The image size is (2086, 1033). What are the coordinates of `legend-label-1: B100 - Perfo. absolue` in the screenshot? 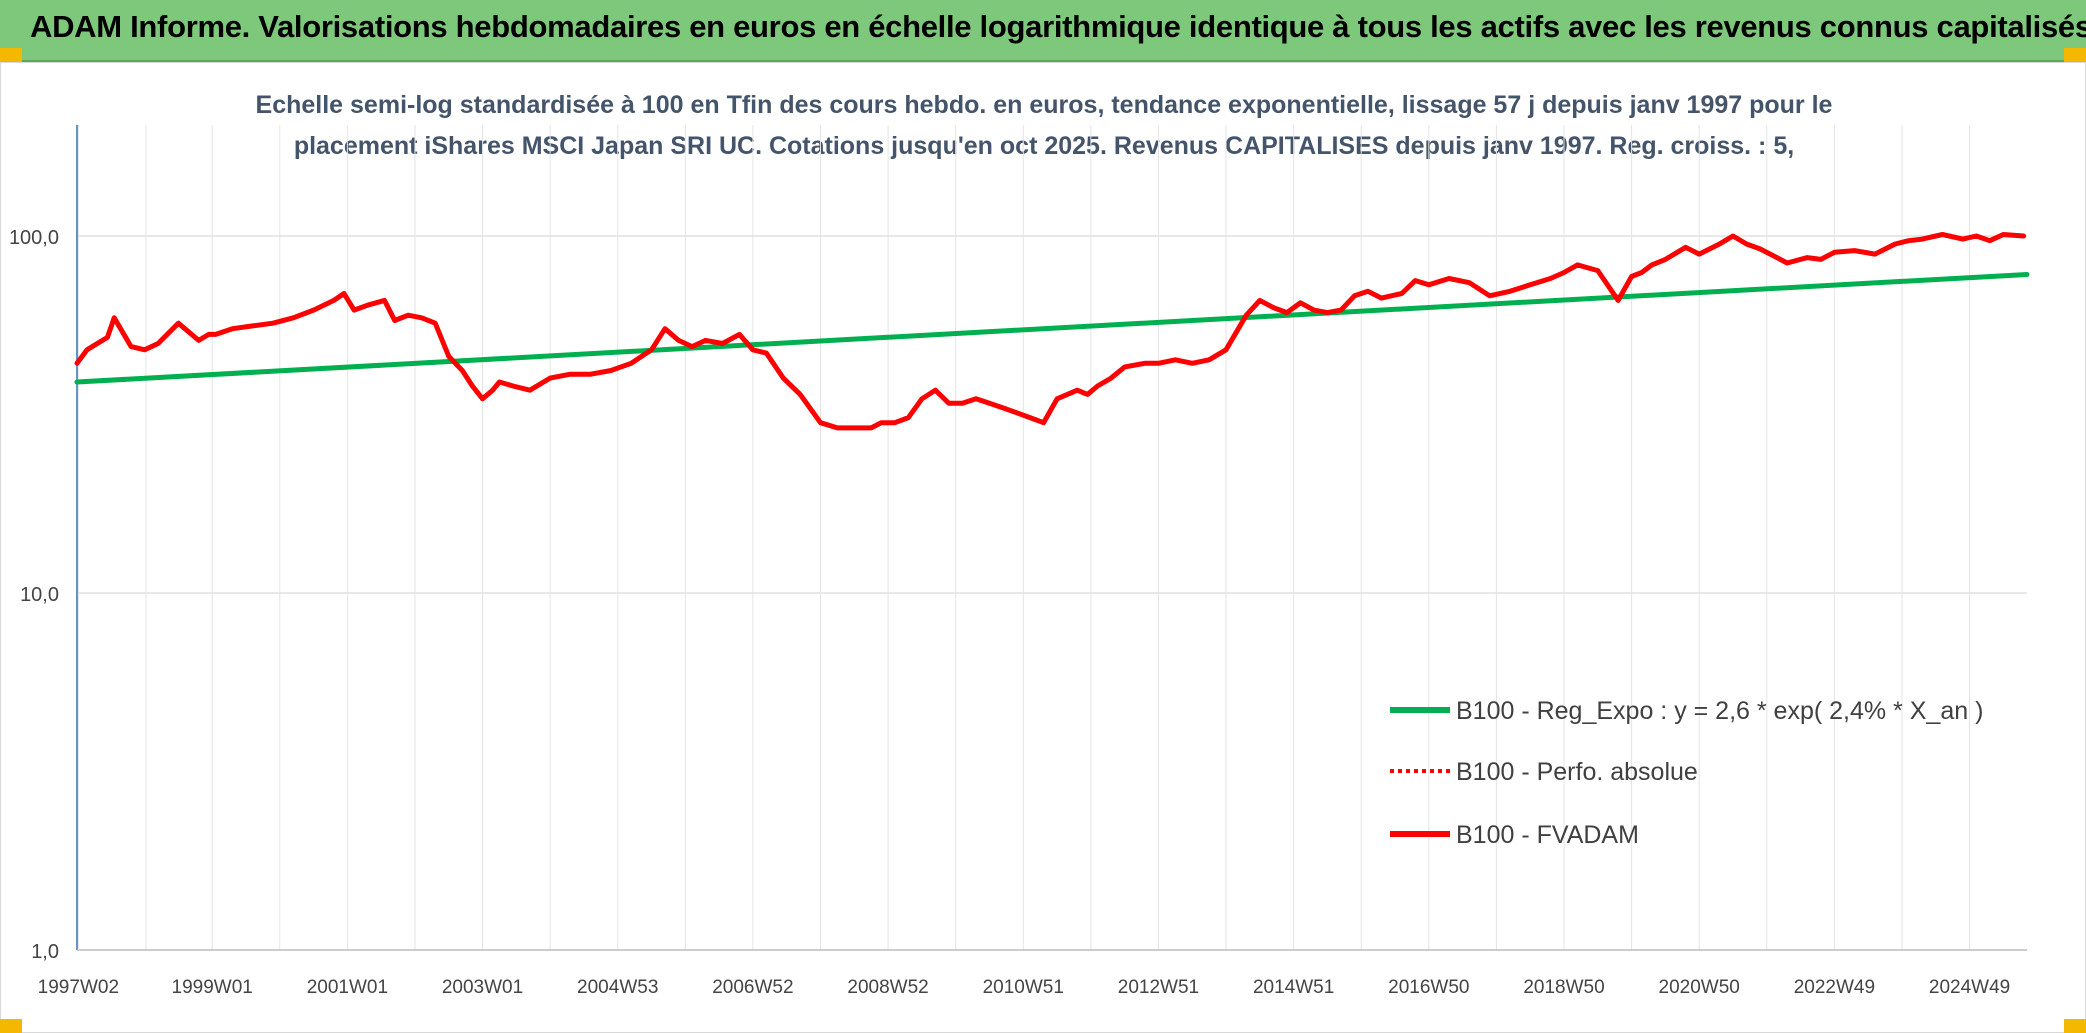 It's located at (1577, 772).